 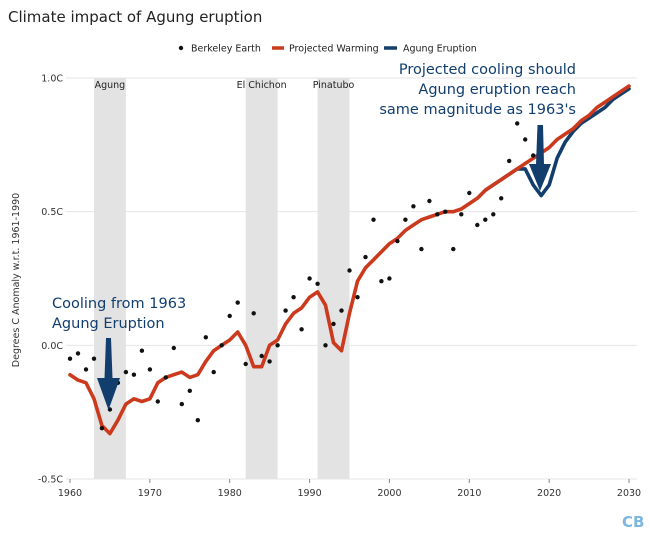 What do you see at coordinates (487, 70) in the screenshot?
I see `annotation-projected-cooling-line-1: Projected cooling should` at bounding box center [487, 70].